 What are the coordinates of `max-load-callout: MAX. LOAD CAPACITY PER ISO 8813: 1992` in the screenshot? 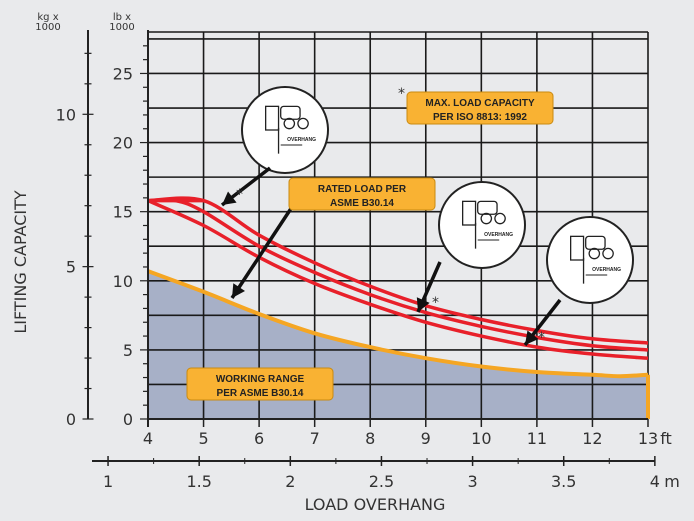 It's located at (480, 108).